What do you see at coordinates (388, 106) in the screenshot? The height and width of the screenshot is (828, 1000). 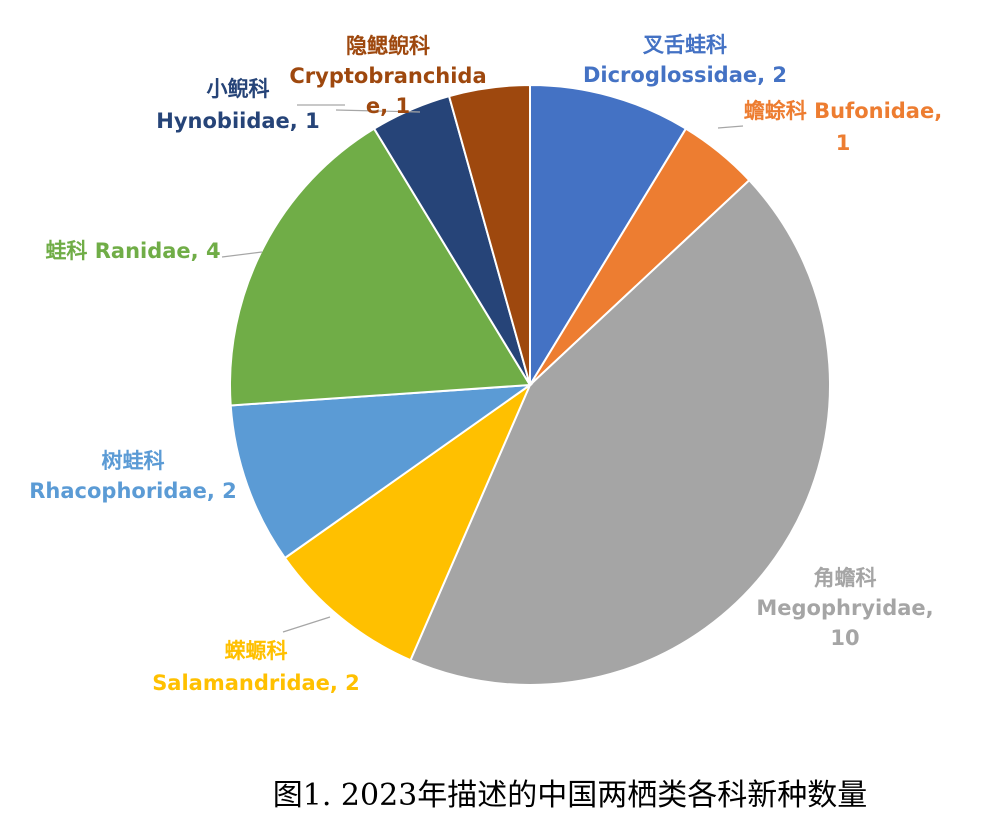 I see `slice-label-line: e, 1` at bounding box center [388, 106].